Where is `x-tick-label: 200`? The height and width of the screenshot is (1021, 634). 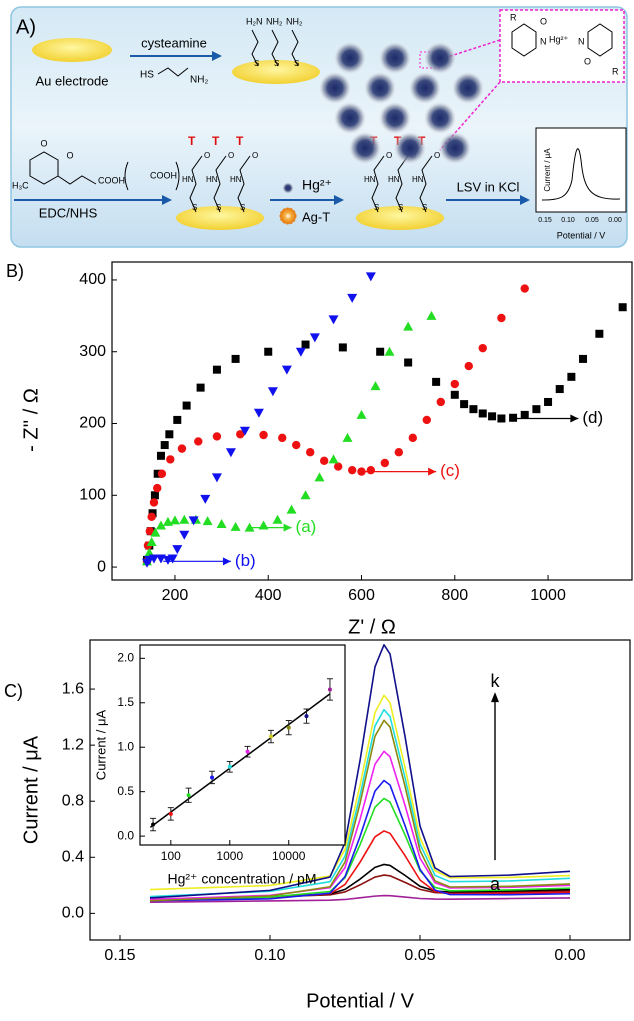 x-tick-label: 200 is located at coordinates (175, 595).